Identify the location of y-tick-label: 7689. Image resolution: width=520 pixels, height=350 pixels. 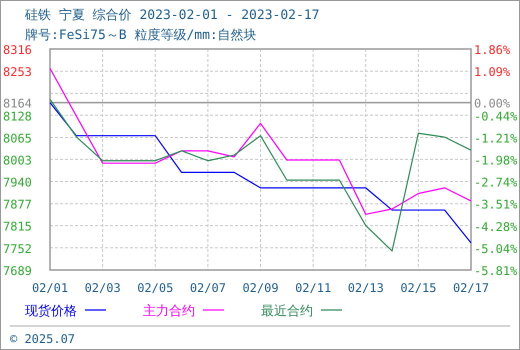
(17, 271).